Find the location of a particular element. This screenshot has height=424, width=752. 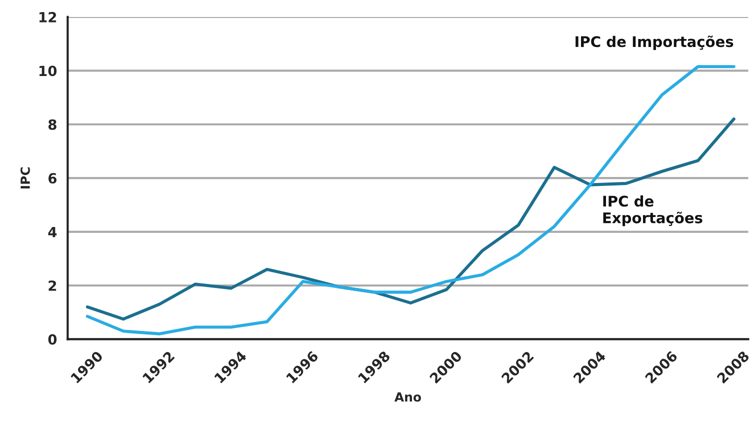

y-tick-label: 0 is located at coordinates (52, 339).